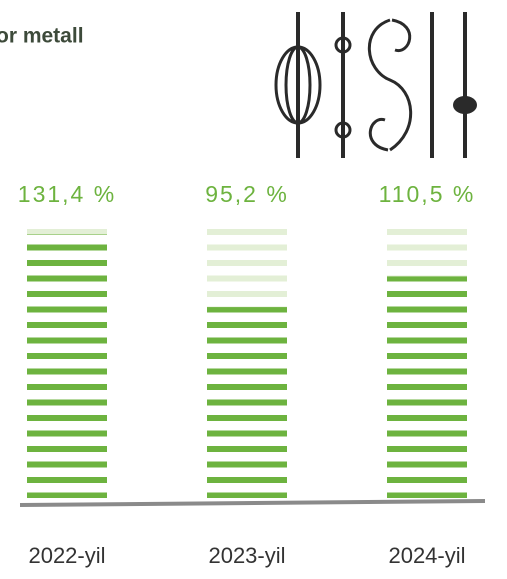 The width and height of the screenshot is (507, 579). Describe the element at coordinates (247, 194) in the screenshot. I see `value-label: 95,2 %` at that location.